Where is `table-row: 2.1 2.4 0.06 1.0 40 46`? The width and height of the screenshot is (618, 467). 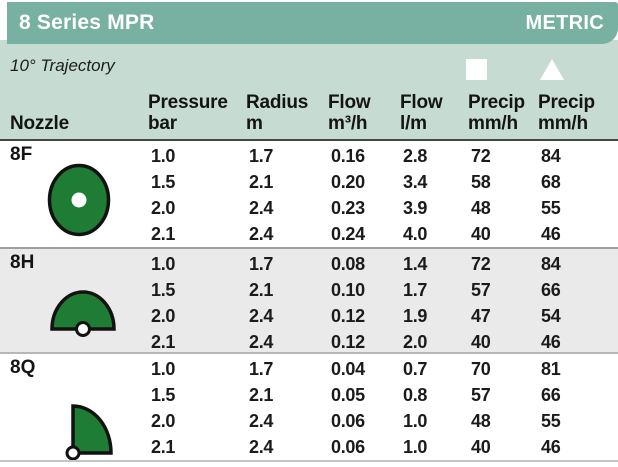
table-row: 2.1 2.4 0.06 1.0 40 46 is located at coordinates (356, 446).